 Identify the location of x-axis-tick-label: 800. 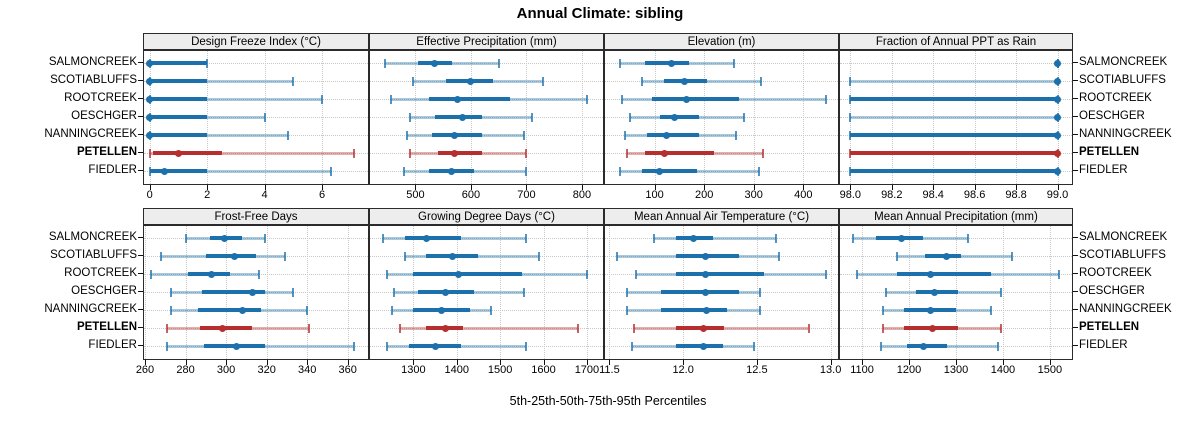
(582, 195).